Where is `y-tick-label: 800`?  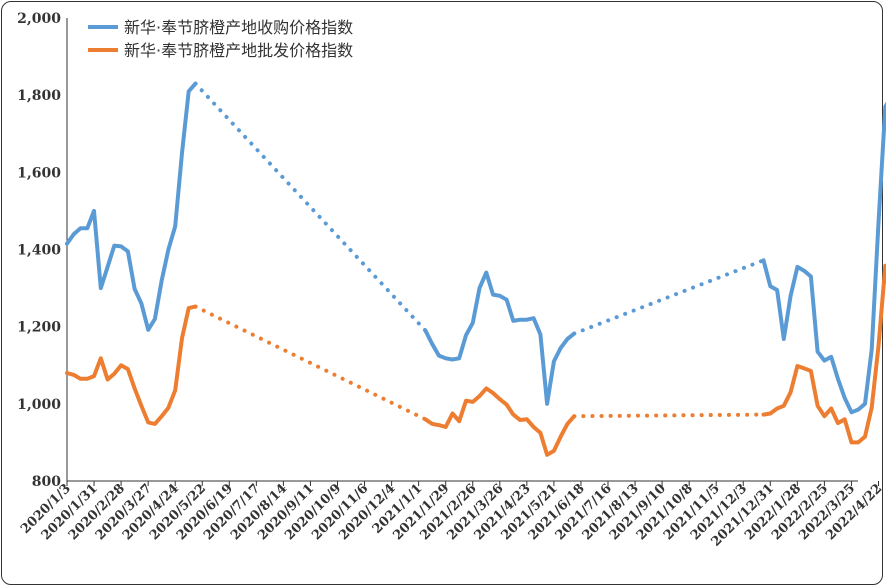 y-tick-label: 800 is located at coordinates (46, 482).